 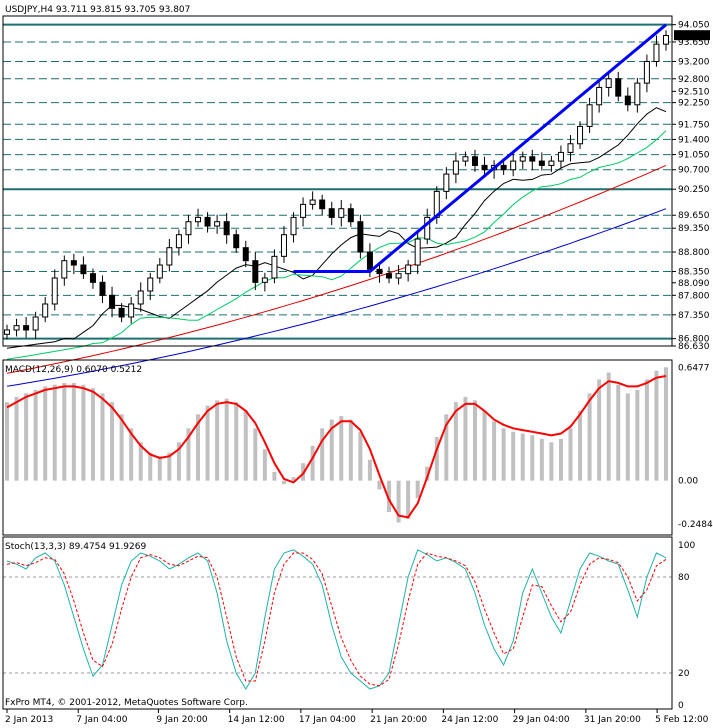 I want to click on current-price-box, so click(x=692, y=35).